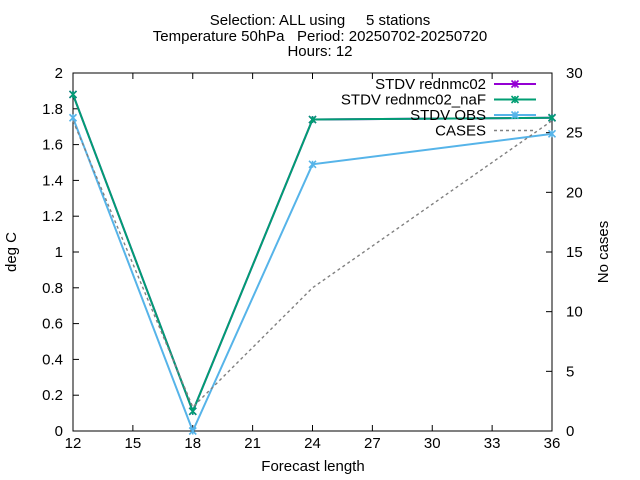  What do you see at coordinates (574, 312) in the screenshot?
I see `y2-tick-label: 10` at bounding box center [574, 312].